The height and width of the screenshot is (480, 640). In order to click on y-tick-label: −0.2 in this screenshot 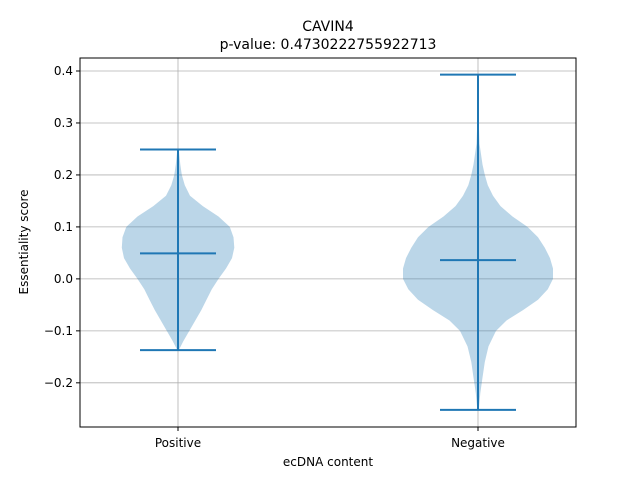, I will do `click(58, 383)`.